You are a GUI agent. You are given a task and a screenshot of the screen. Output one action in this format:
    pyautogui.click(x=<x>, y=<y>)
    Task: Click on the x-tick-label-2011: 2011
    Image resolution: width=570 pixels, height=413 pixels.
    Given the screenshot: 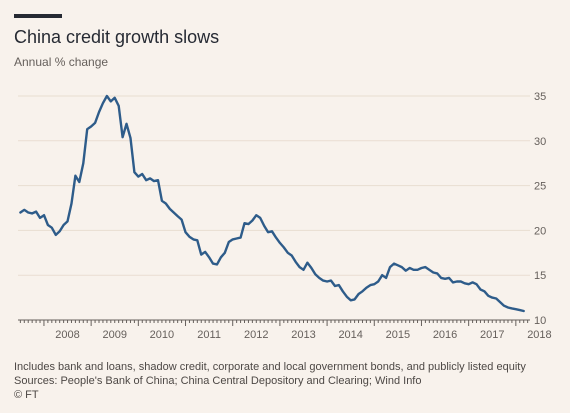 What is the action you would take?
    pyautogui.click(x=209, y=335)
    